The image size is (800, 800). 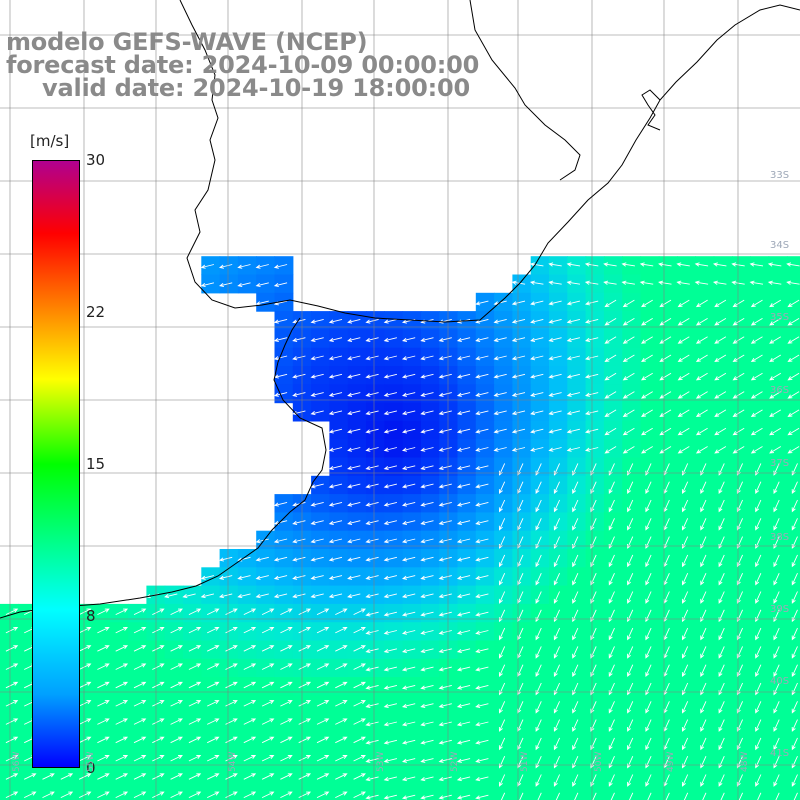 I want to click on map-title-forecast-date: forecast date: 2024-10-09 00:00:00, so click(x=243, y=65).